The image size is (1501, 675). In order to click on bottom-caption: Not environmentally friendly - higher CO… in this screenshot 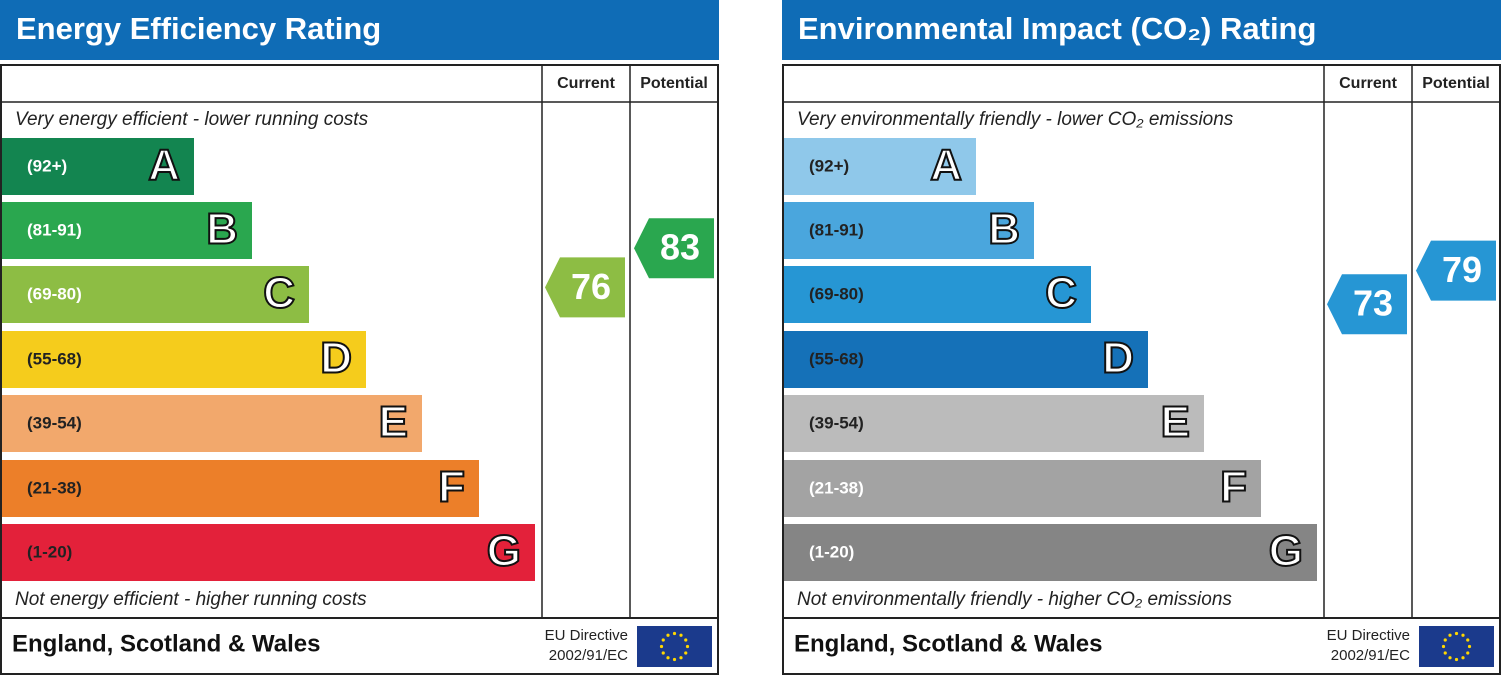, I will do `click(1014, 599)`.